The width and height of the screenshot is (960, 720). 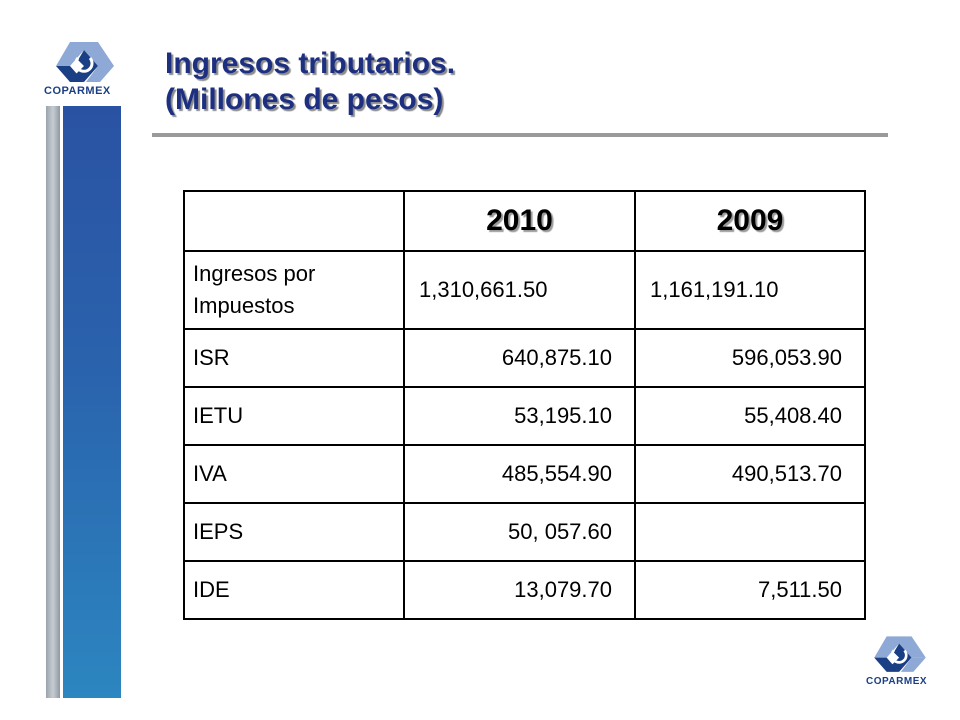 What do you see at coordinates (294, 532) in the screenshot?
I see `row-label: IEPS` at bounding box center [294, 532].